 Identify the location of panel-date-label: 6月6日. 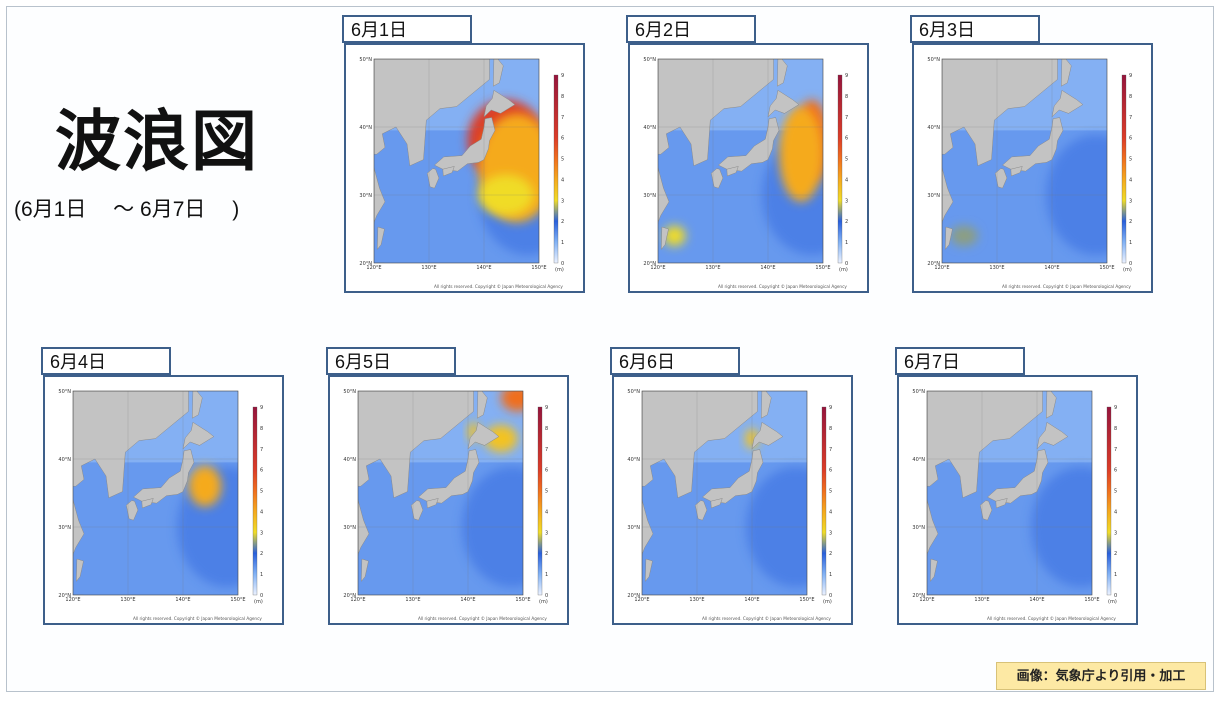
(675, 361).